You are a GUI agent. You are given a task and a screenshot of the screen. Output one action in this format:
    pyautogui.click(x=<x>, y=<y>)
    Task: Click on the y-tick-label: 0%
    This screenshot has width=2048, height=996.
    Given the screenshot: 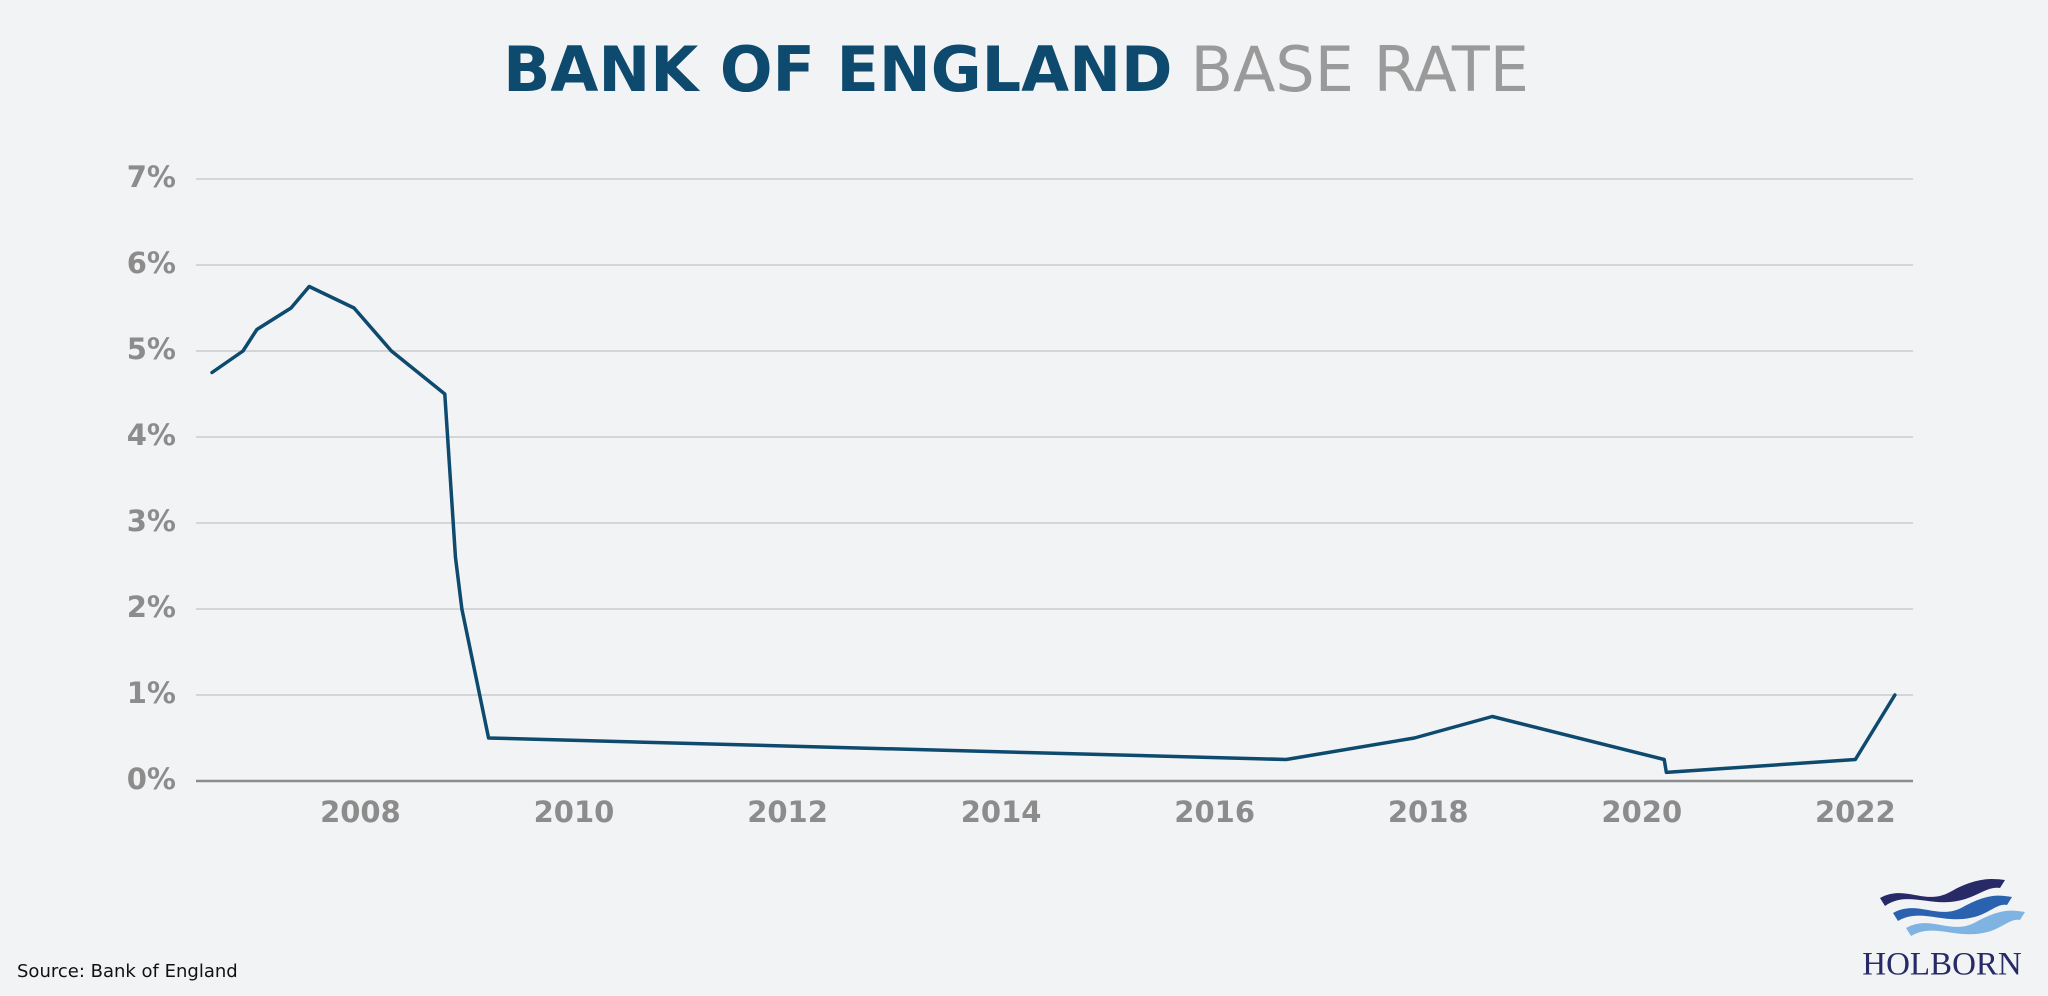 What is the action you would take?
    pyautogui.click(x=151, y=779)
    